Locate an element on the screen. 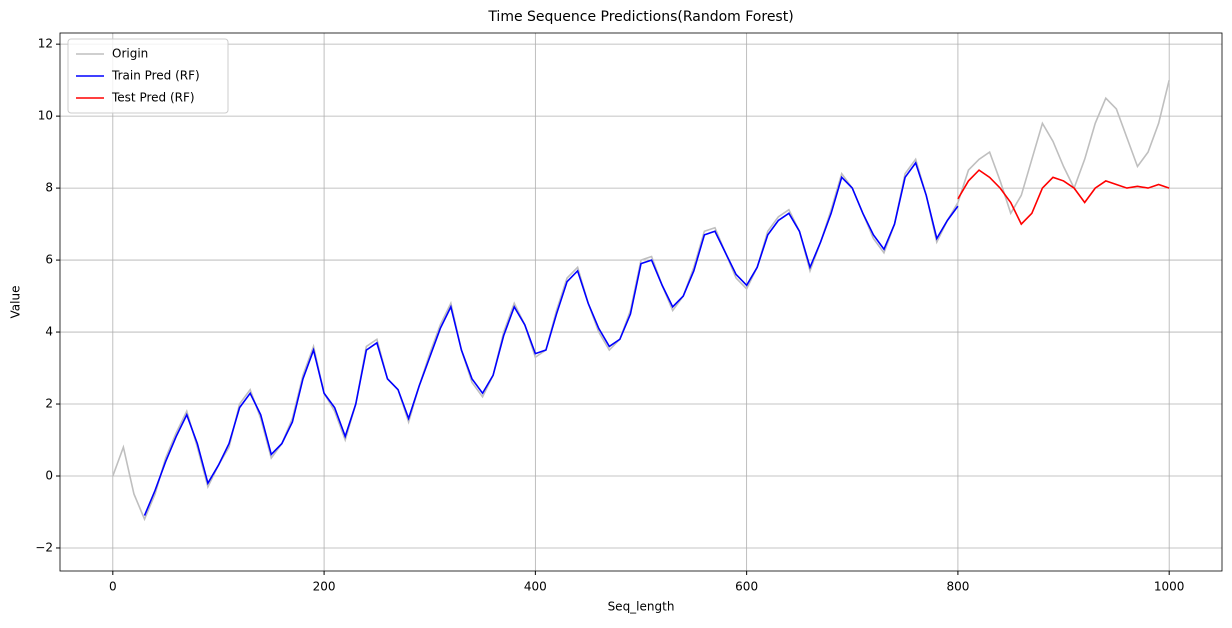 This screenshot has height=628, width=1232. x-tick-label: 0 is located at coordinates (113, 587).